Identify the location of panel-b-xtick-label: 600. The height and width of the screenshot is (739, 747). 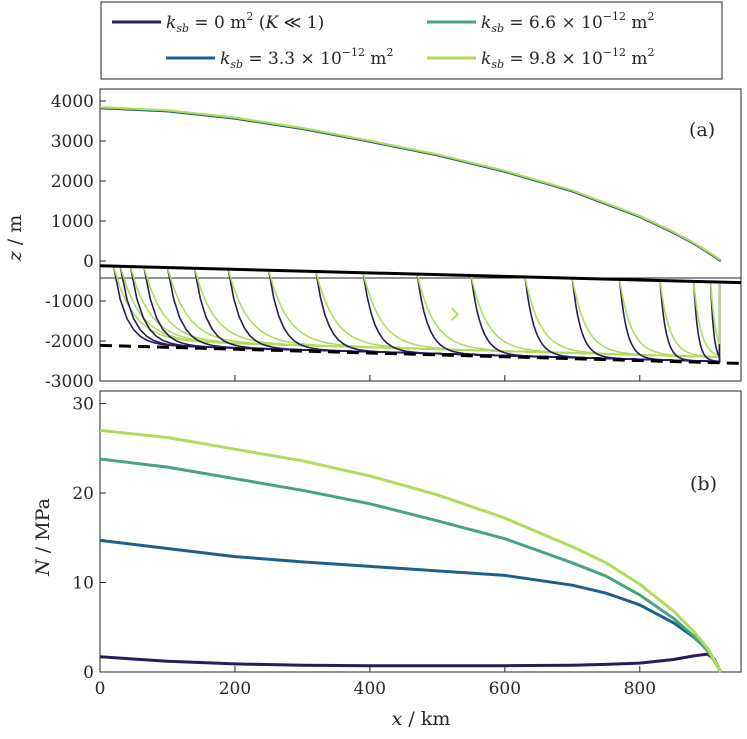
(505, 689).